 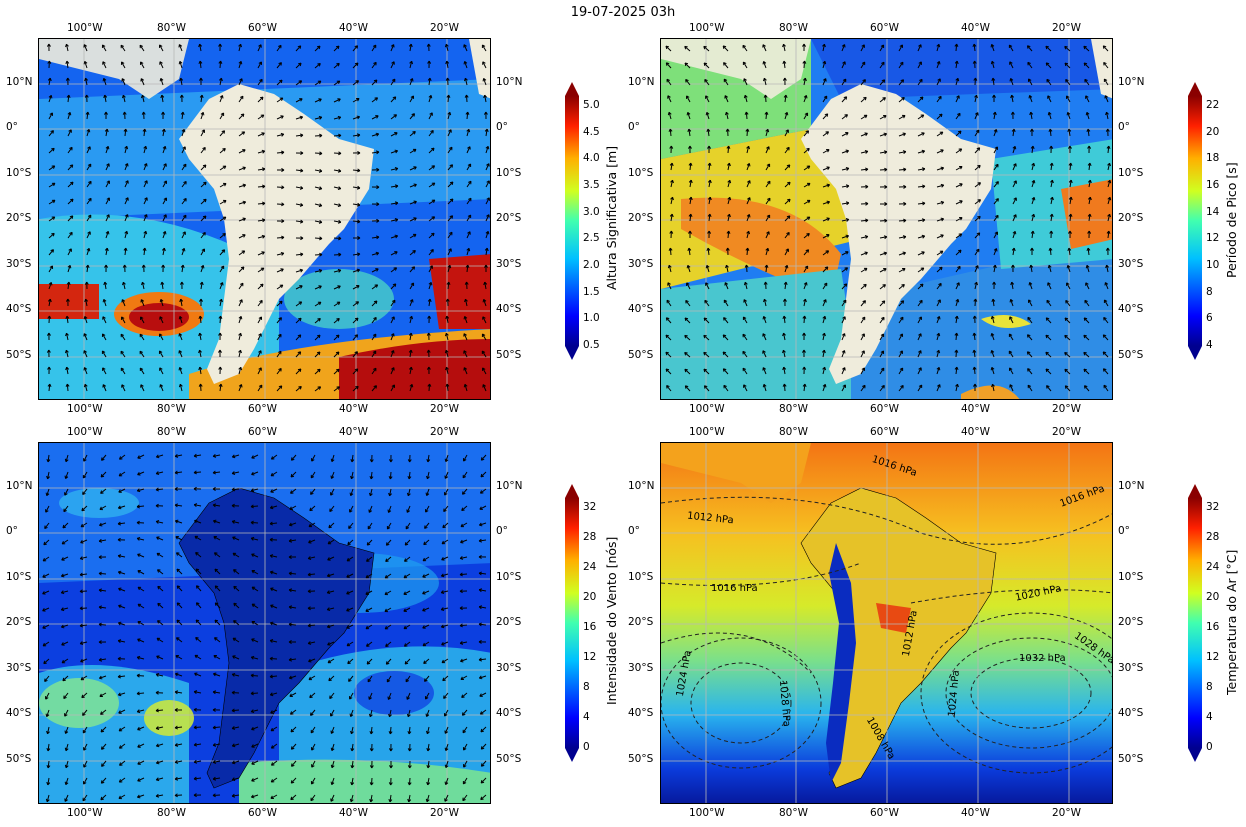 I want to click on lon-tick-label: 20°W, so click(x=444, y=28).